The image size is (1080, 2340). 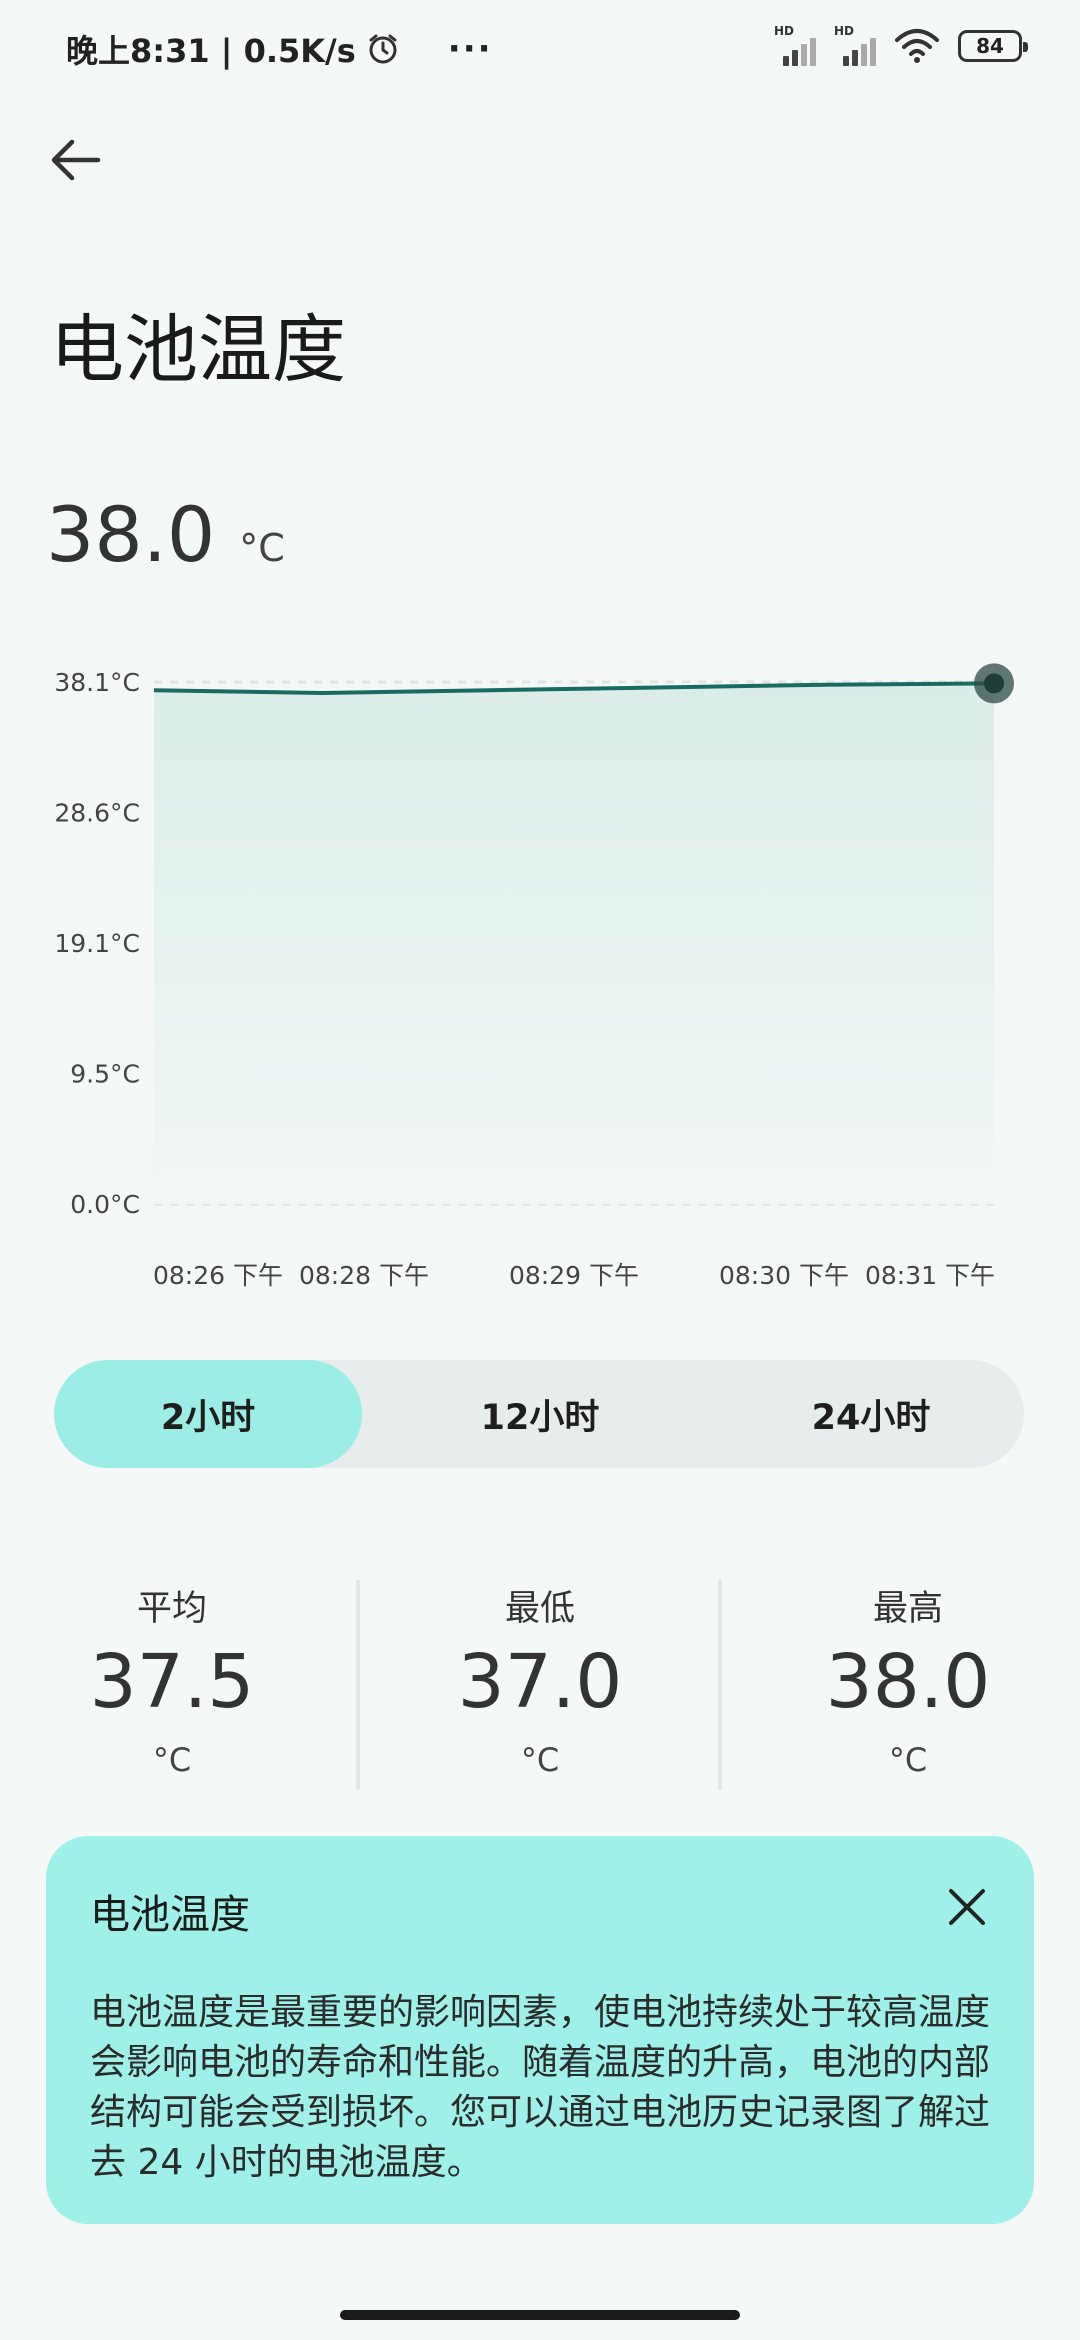 I want to click on stat-max: 最高 38.0 °C, so click(x=908, y=1679).